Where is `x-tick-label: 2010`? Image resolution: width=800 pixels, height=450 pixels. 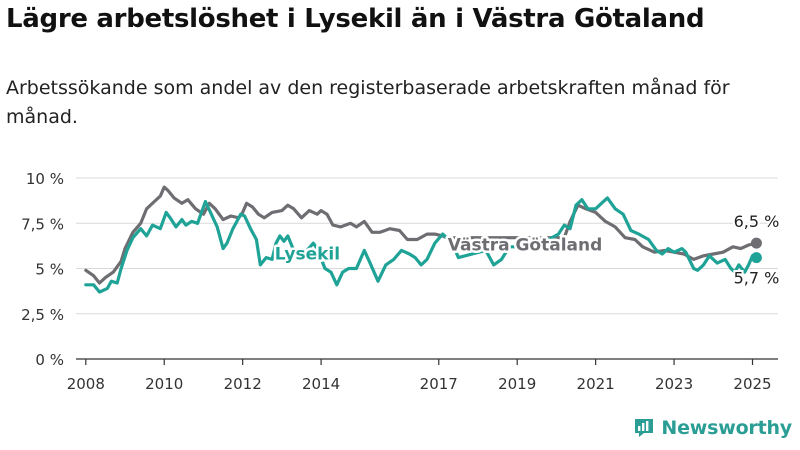
x-tick-label: 2010 is located at coordinates (164, 384).